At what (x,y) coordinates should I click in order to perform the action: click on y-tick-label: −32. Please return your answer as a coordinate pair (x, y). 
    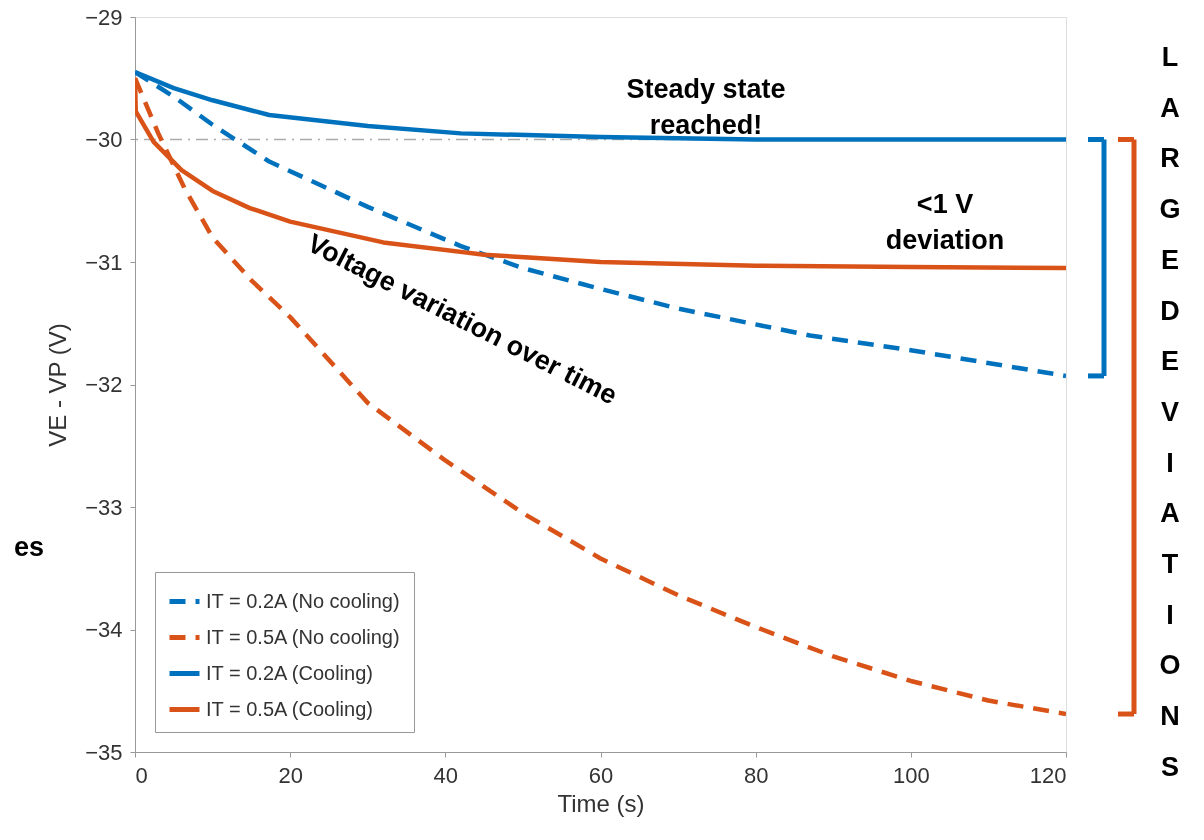
    Looking at the image, I should click on (104, 384).